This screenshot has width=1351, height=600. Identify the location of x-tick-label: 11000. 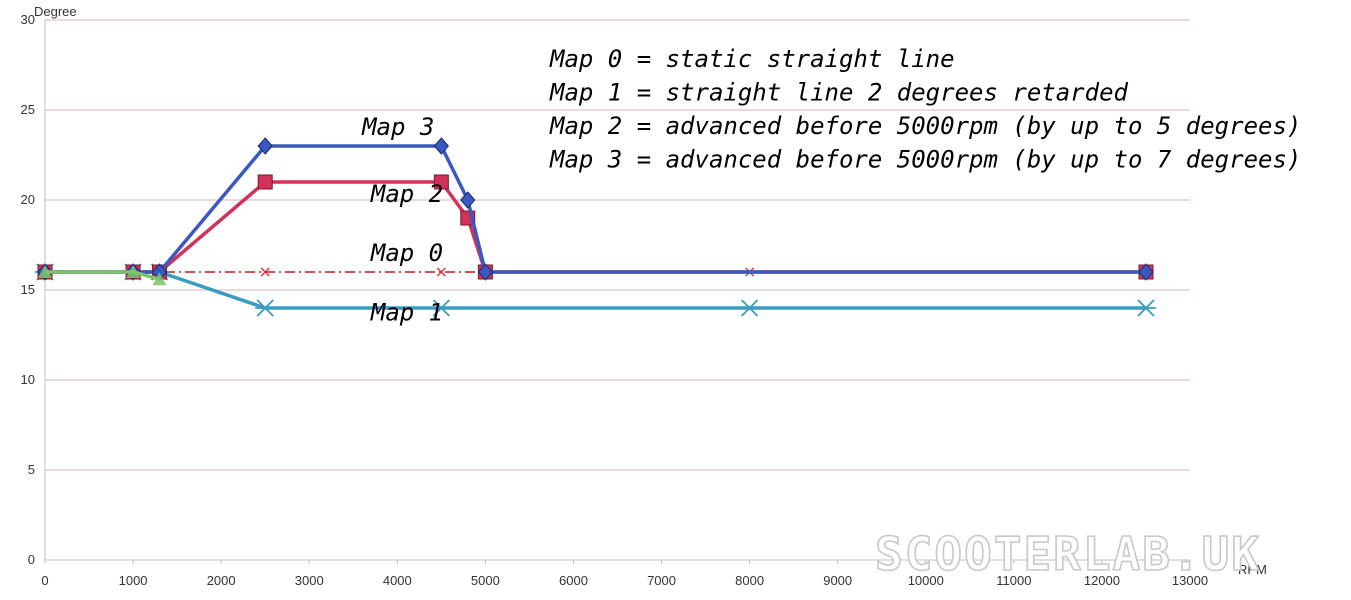
(1013, 580).